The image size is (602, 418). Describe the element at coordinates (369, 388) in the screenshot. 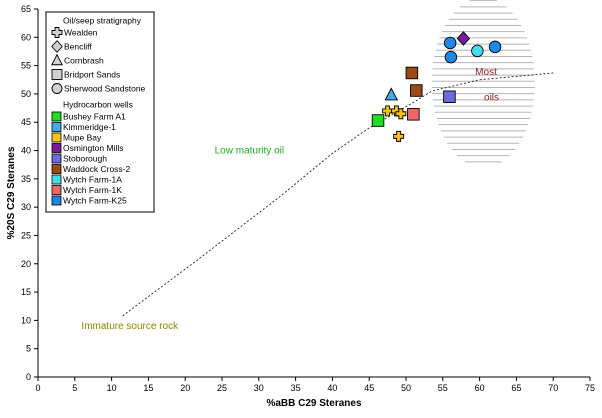

I see `x-tick-label: 45` at that location.